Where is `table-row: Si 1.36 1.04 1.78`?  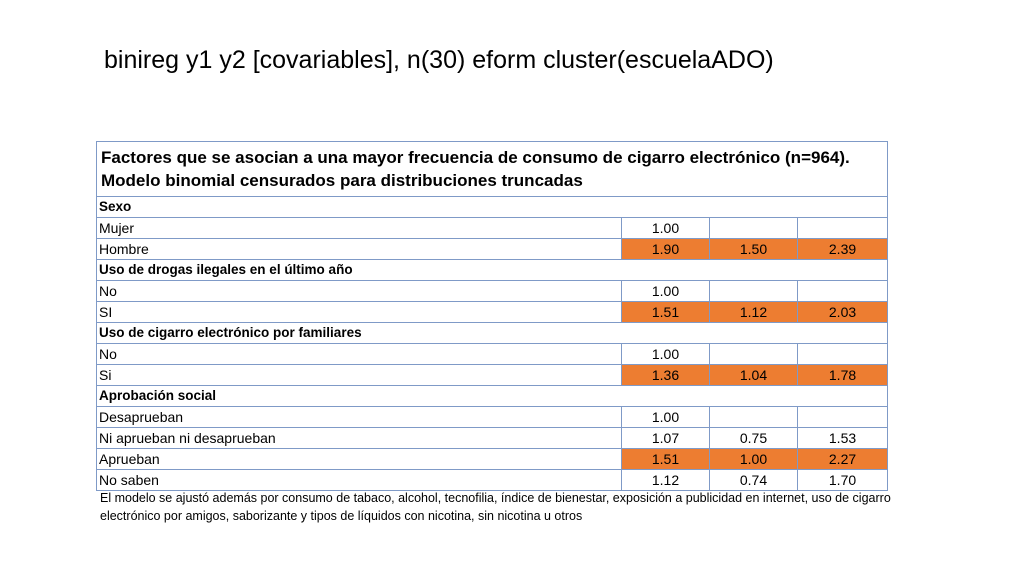 table-row: Si 1.36 1.04 1.78 is located at coordinates (492, 375).